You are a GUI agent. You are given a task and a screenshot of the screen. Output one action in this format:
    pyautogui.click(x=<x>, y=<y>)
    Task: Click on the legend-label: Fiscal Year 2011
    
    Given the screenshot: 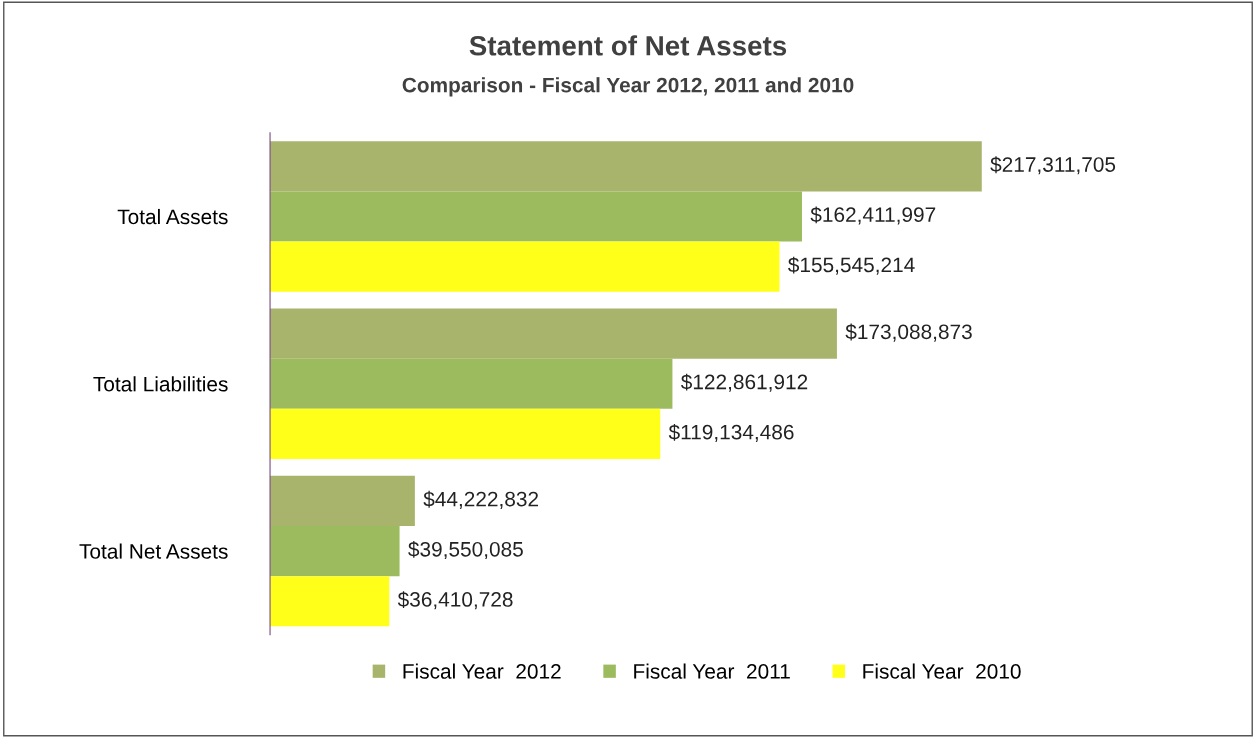 What is the action you would take?
    pyautogui.click(x=712, y=671)
    